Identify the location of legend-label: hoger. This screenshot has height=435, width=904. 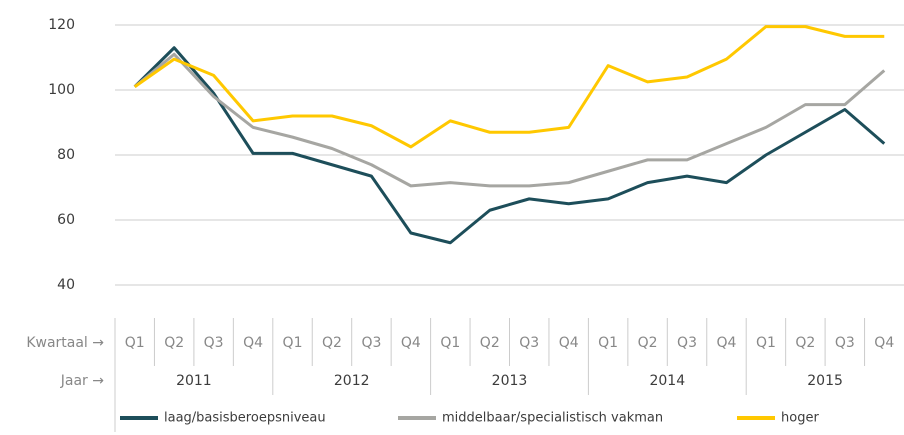
(800, 418).